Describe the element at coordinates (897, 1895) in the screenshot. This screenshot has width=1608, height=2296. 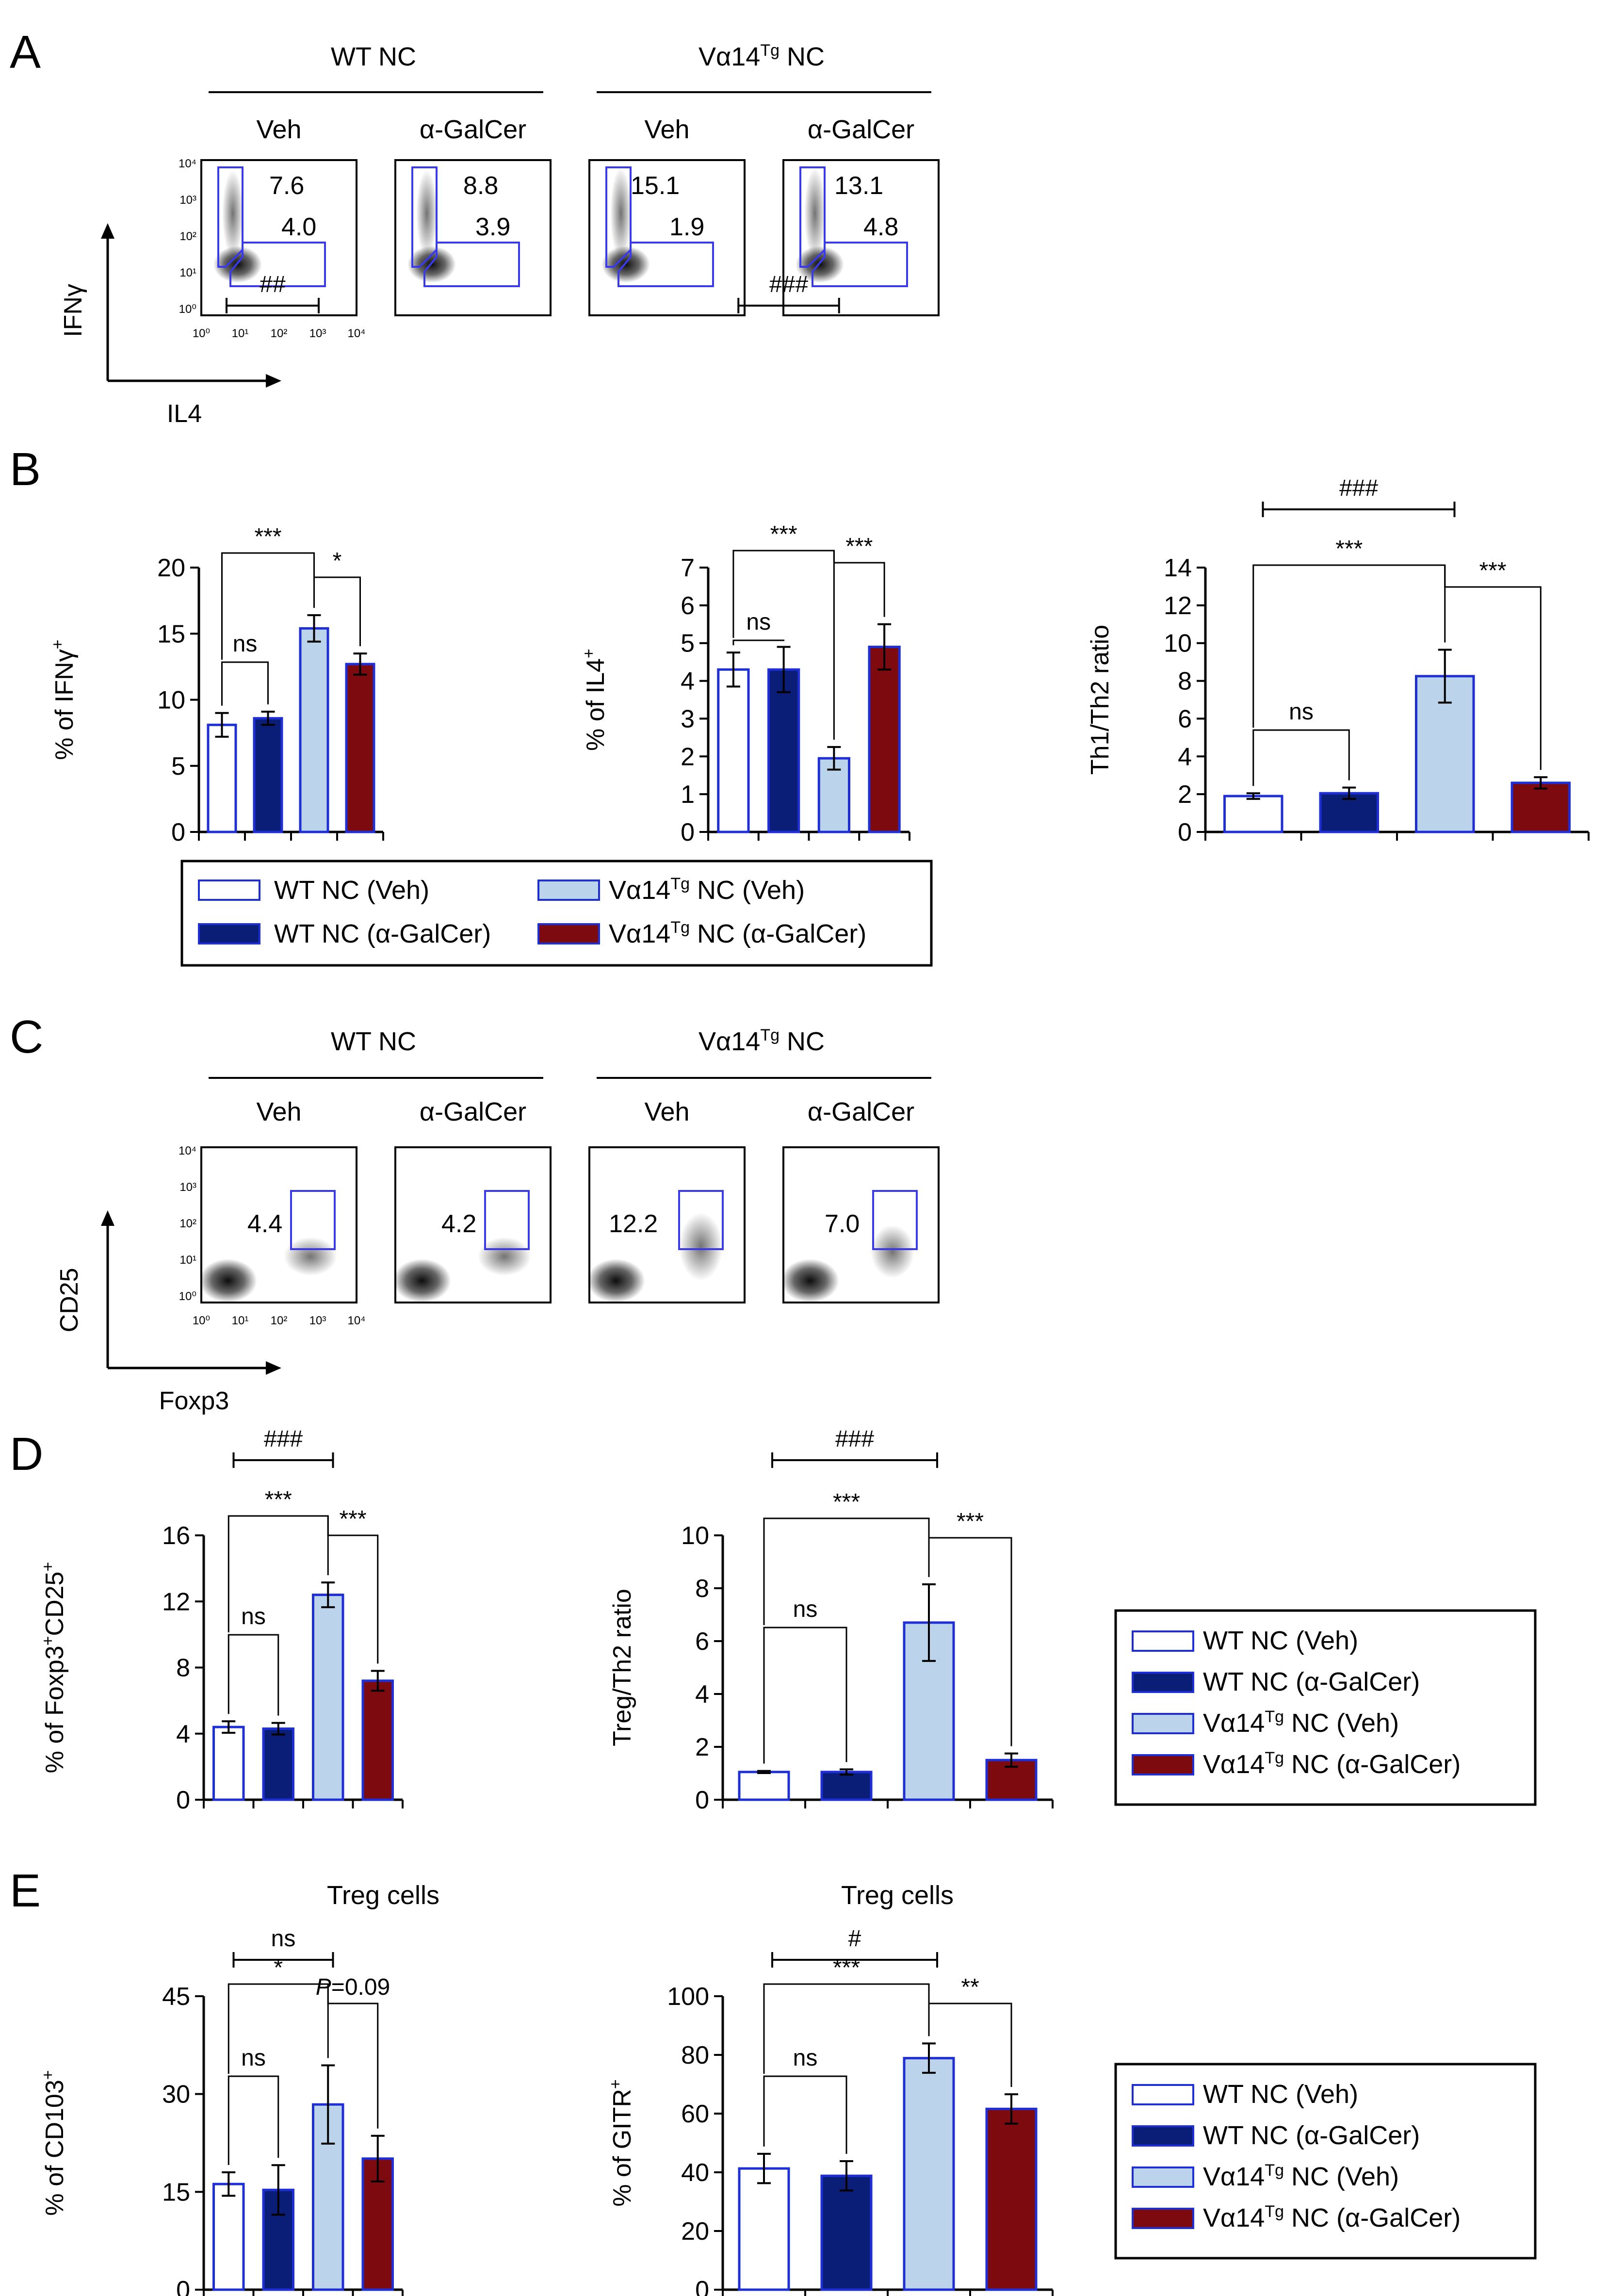
I see `chart-title: Treg cells` at that location.